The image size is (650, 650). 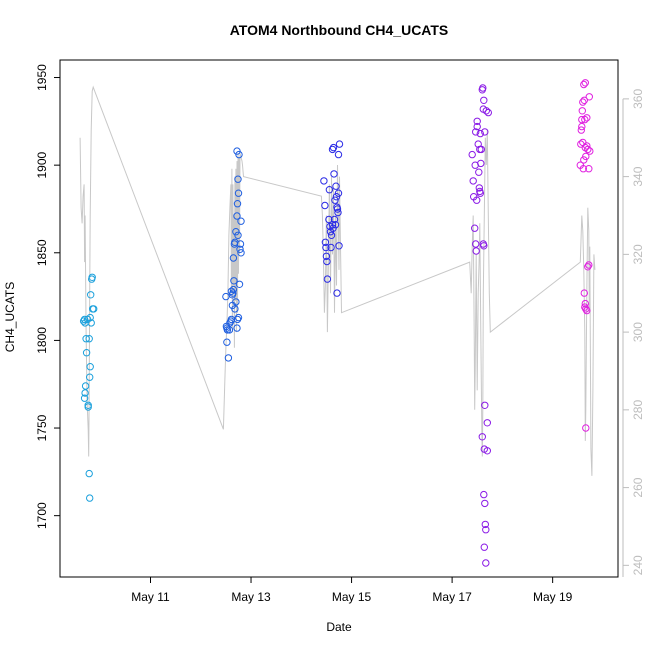 What do you see at coordinates (42, 164) in the screenshot?
I see `y-tick-label-left: 1900` at bounding box center [42, 164].